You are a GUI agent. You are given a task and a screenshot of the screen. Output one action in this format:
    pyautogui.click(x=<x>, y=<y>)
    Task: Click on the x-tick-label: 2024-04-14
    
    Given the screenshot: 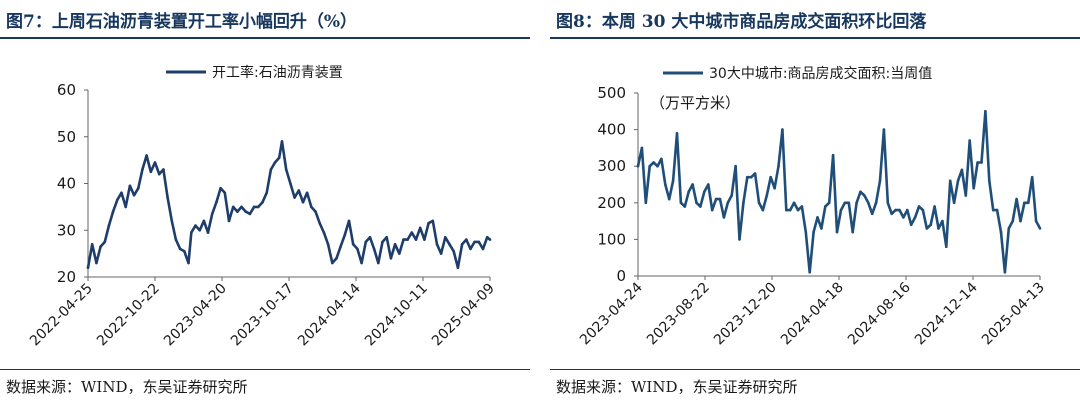 What is the action you would take?
    pyautogui.click(x=329, y=314)
    